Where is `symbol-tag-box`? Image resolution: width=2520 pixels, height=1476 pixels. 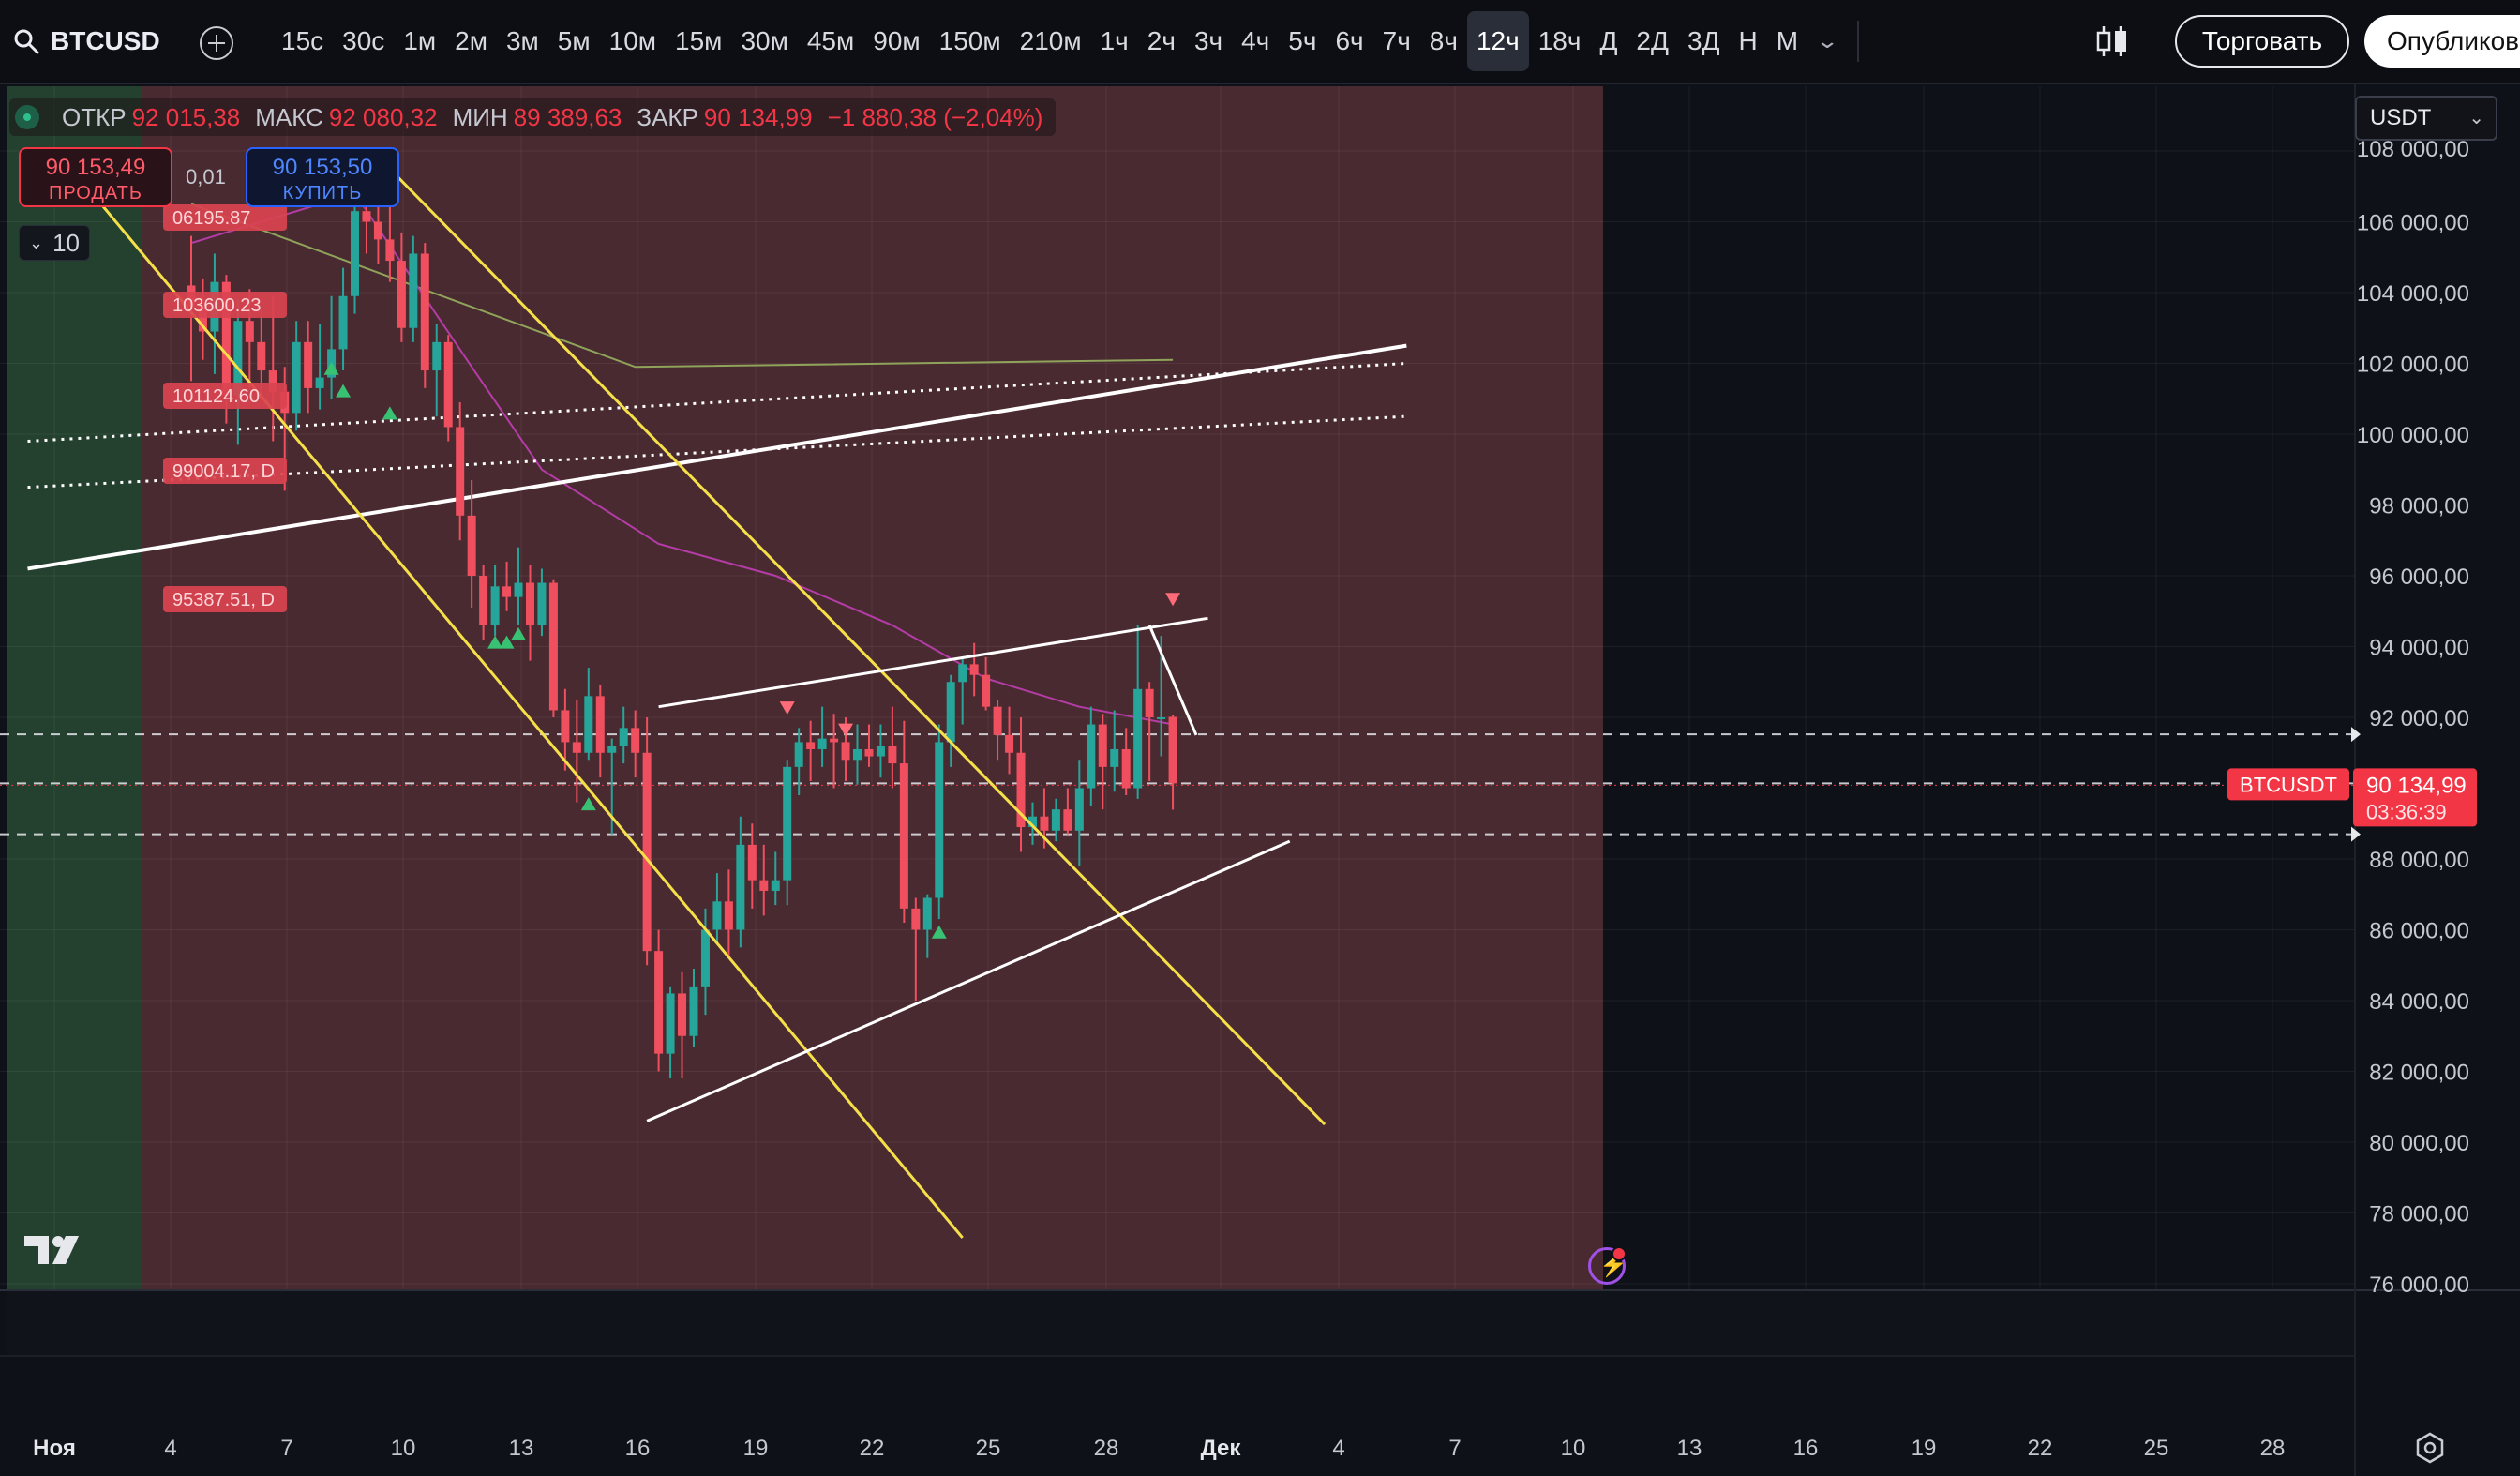 symbol-tag-box is located at coordinates (2288, 784).